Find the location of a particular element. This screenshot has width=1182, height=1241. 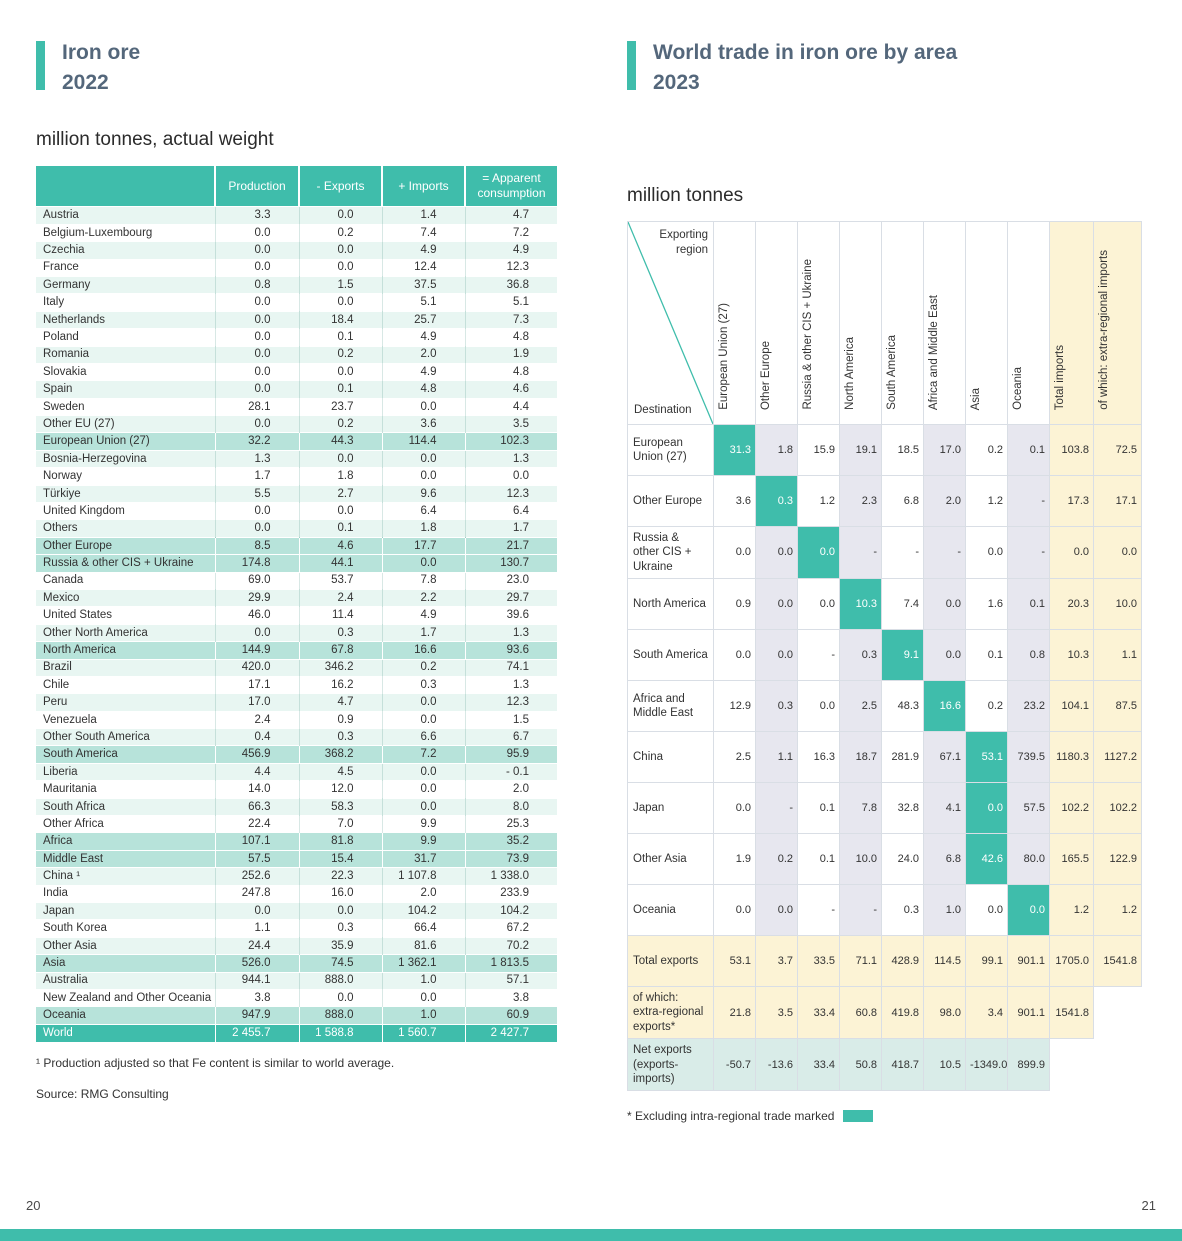

value-cell: 31.7 is located at coordinates (423, 859).